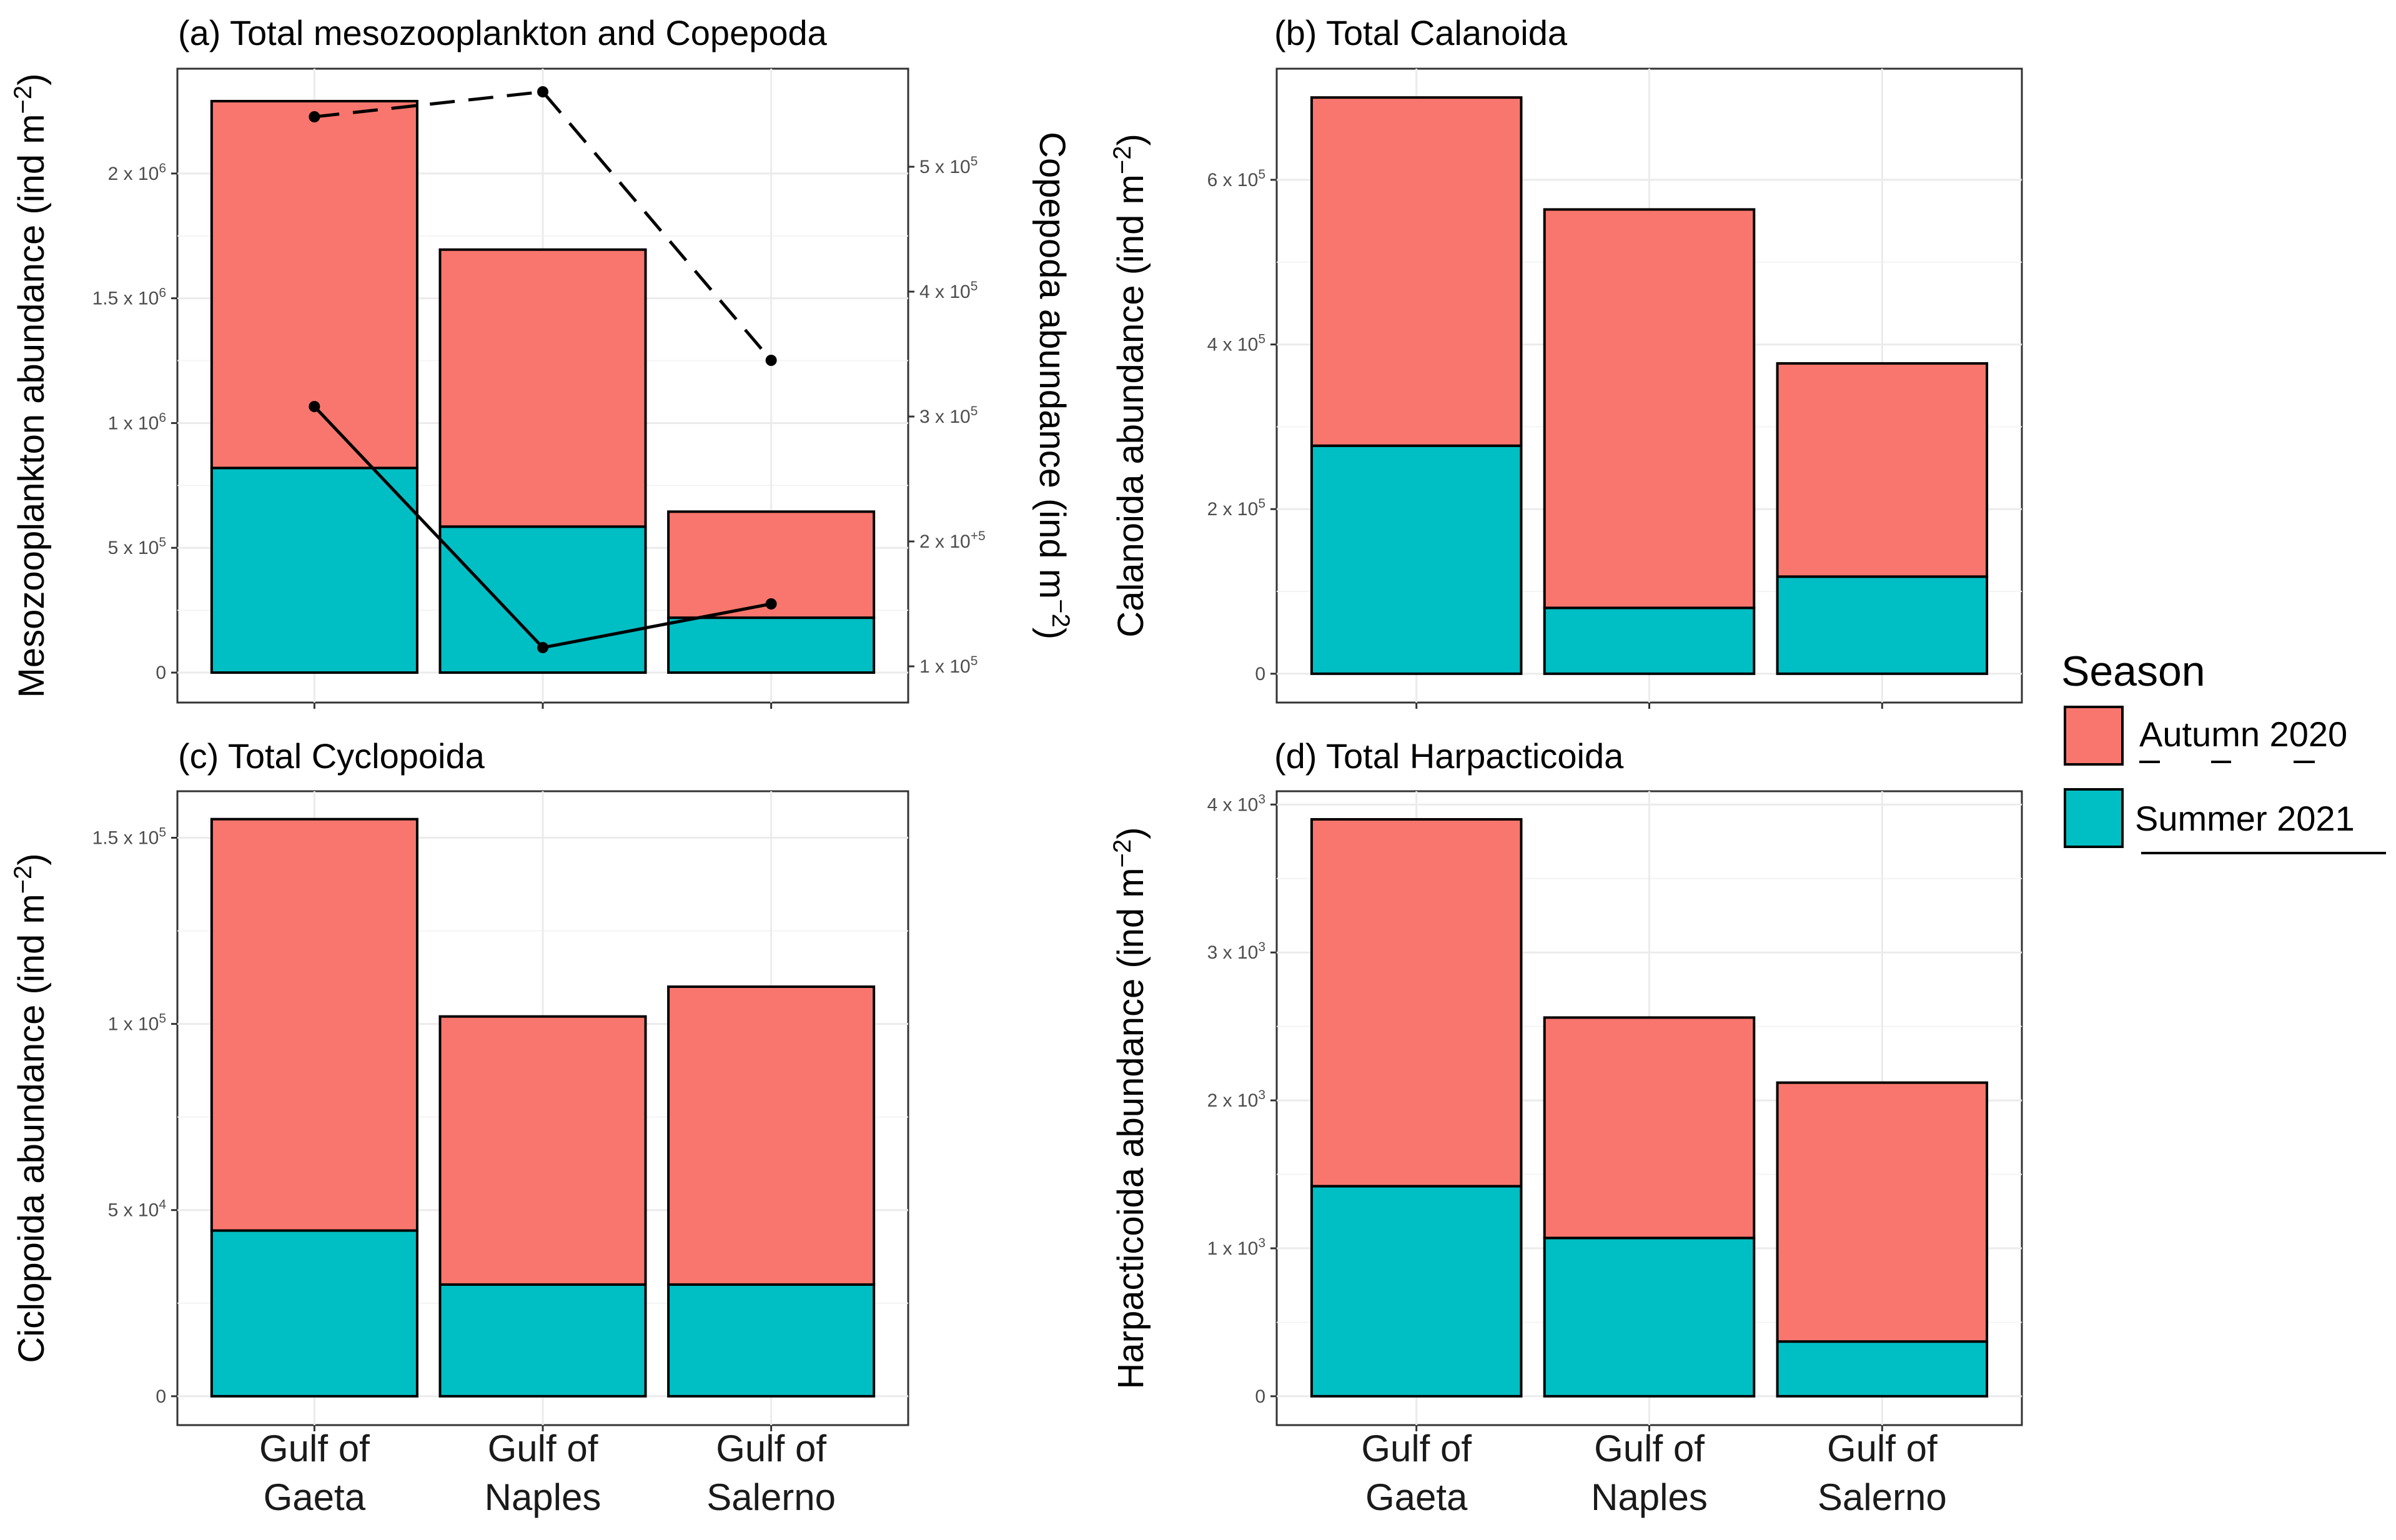 The width and height of the screenshot is (2396, 1540). I want to click on copepoda-line-autumn, so click(543, 226).